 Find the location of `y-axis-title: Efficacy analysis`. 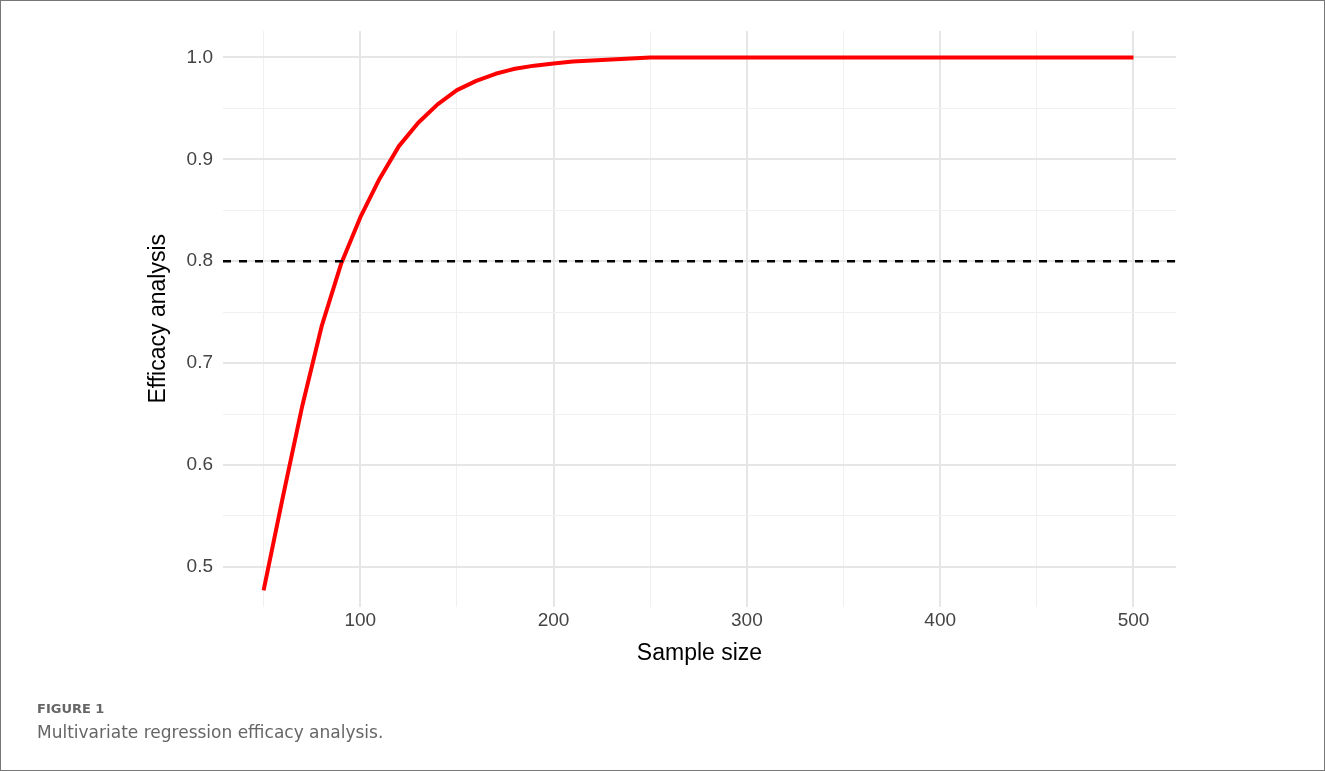

y-axis-title: Efficacy analysis is located at coordinates (157, 319).